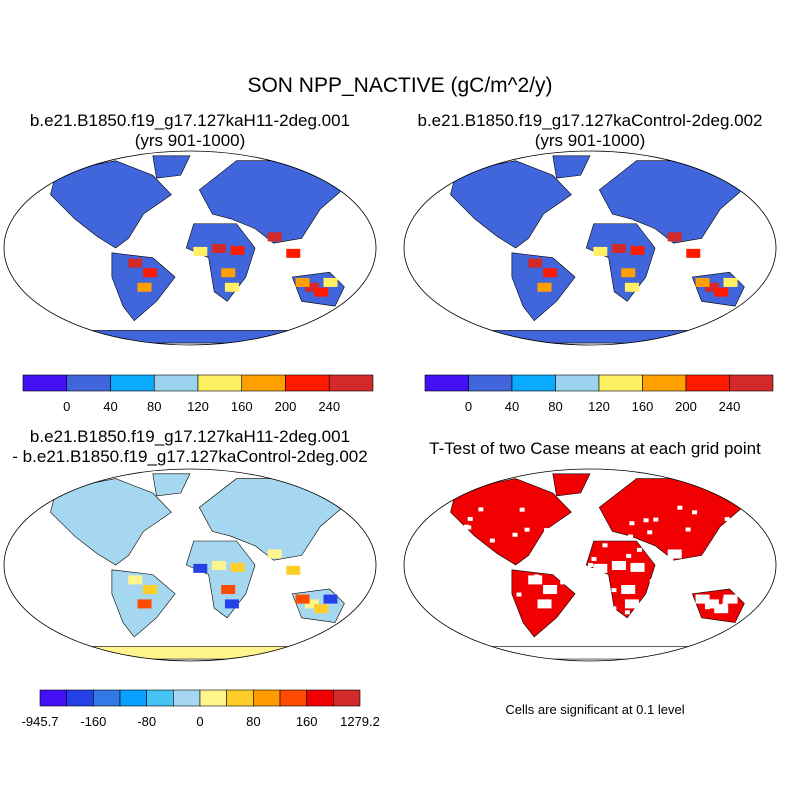 This screenshot has height=800, width=800. I want to click on colorbar-case2: 0 40 80 120 160 200 240, so click(599, 394).